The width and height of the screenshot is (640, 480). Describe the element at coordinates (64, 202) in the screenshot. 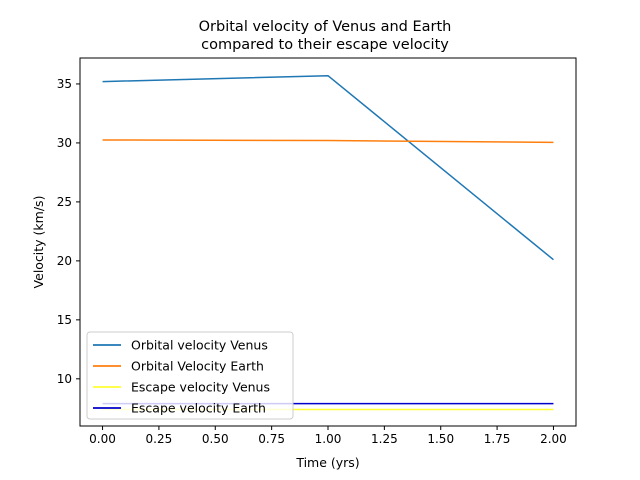

I see `y-tick-label: 25` at that location.